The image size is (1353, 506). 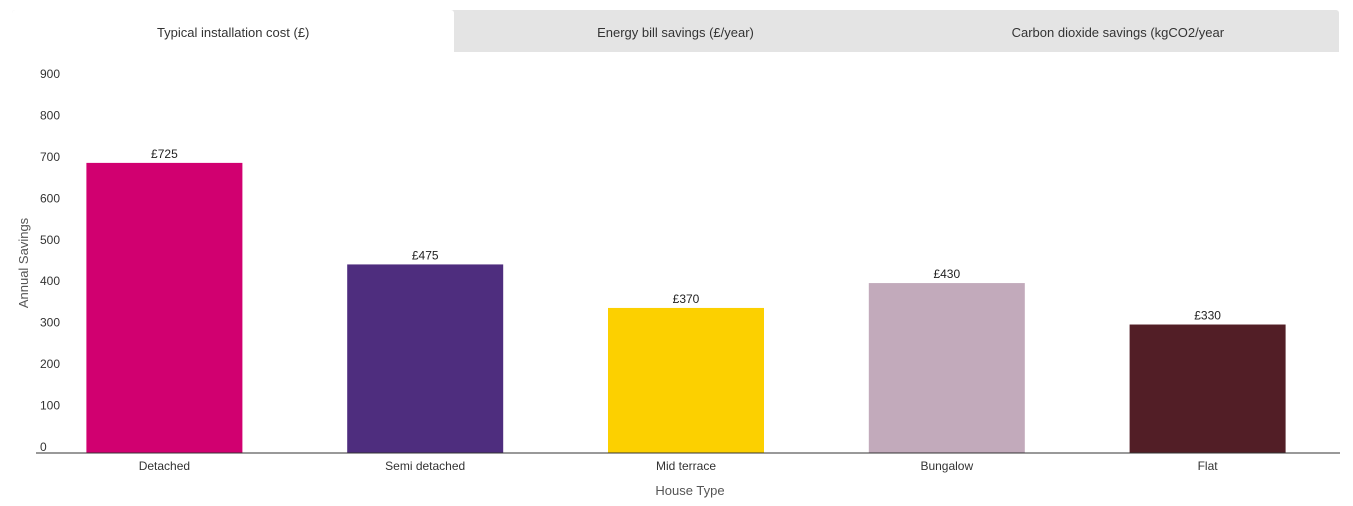 I want to click on x-tick-label: Semi detached, so click(x=425, y=466).